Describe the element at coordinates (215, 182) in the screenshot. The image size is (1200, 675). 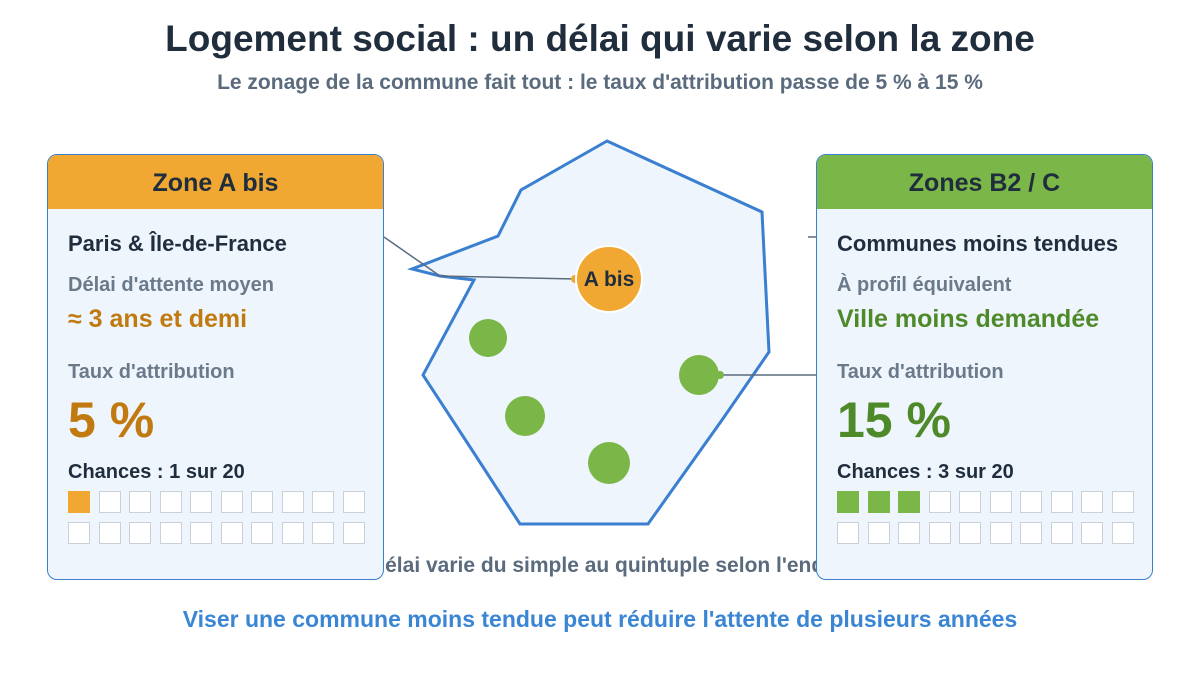
I see `zone-abis-card-title: Zone A bis` at that location.